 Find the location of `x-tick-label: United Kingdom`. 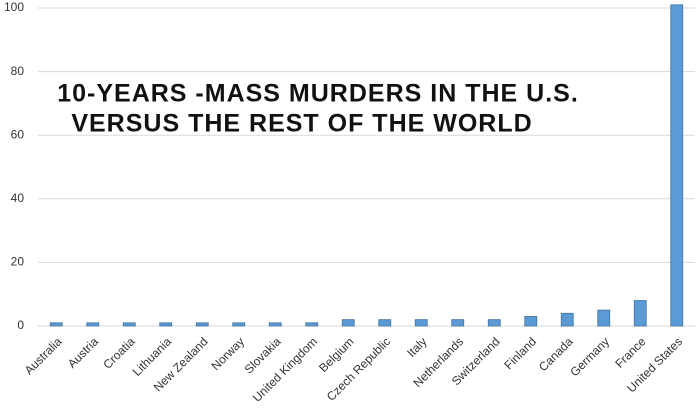

x-tick-label: United Kingdom is located at coordinates (285, 369).